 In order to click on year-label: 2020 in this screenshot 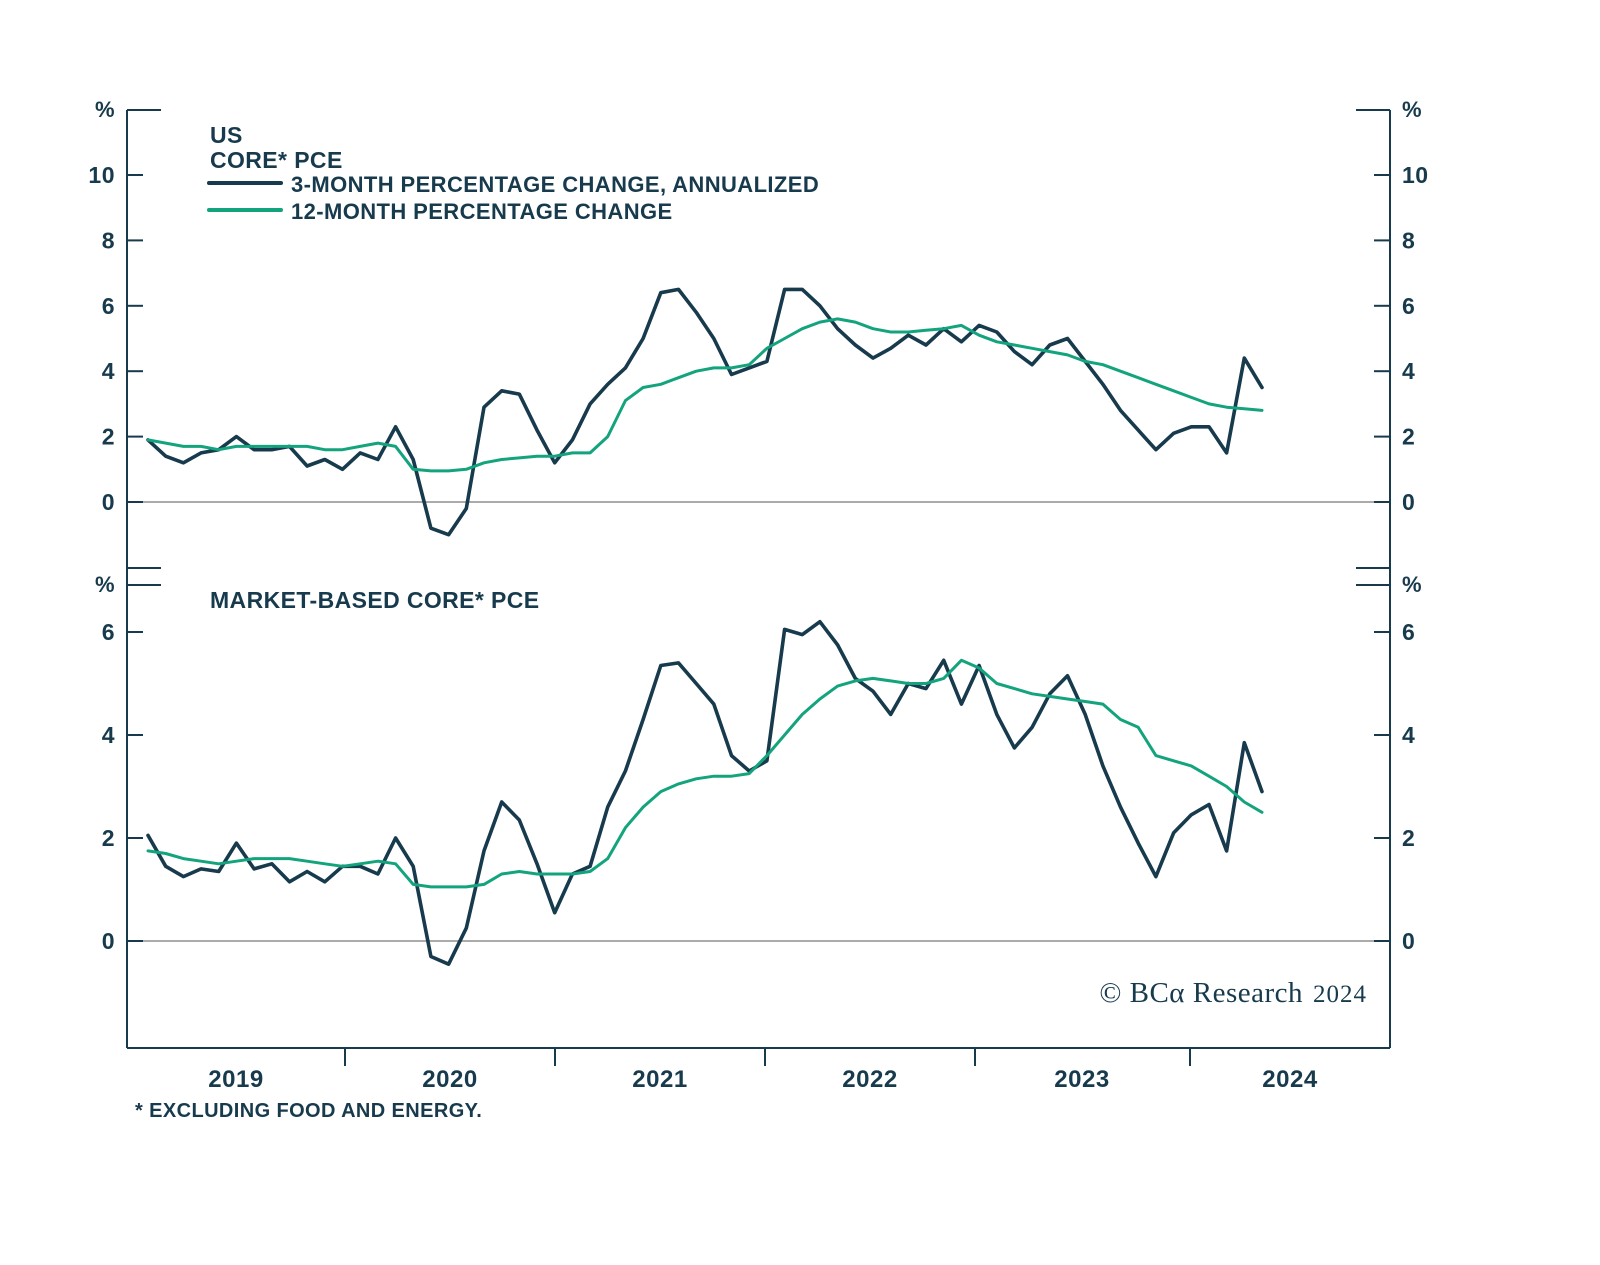, I will do `click(449, 1079)`.